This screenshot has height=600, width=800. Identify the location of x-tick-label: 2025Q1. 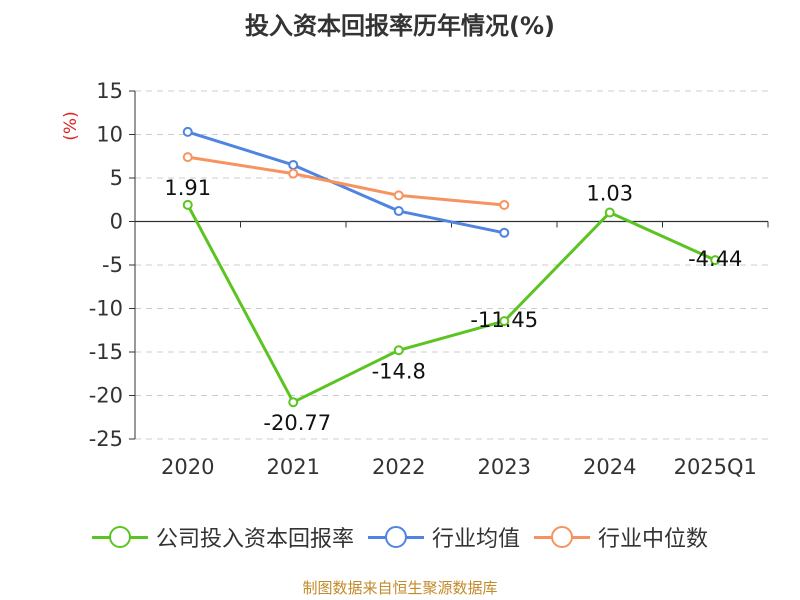
(715, 467).